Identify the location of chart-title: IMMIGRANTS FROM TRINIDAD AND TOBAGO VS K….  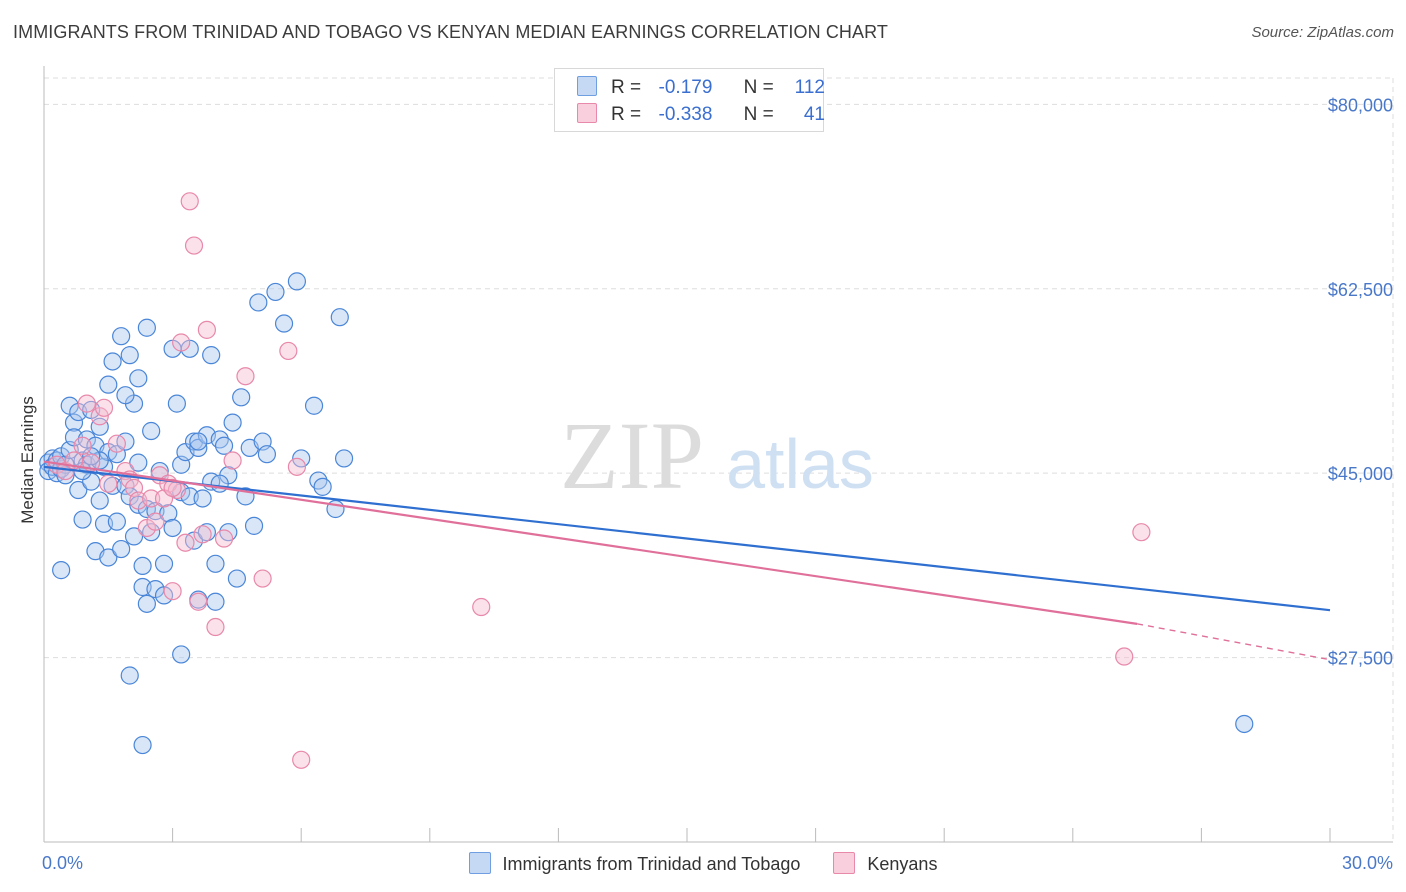
(451, 32).